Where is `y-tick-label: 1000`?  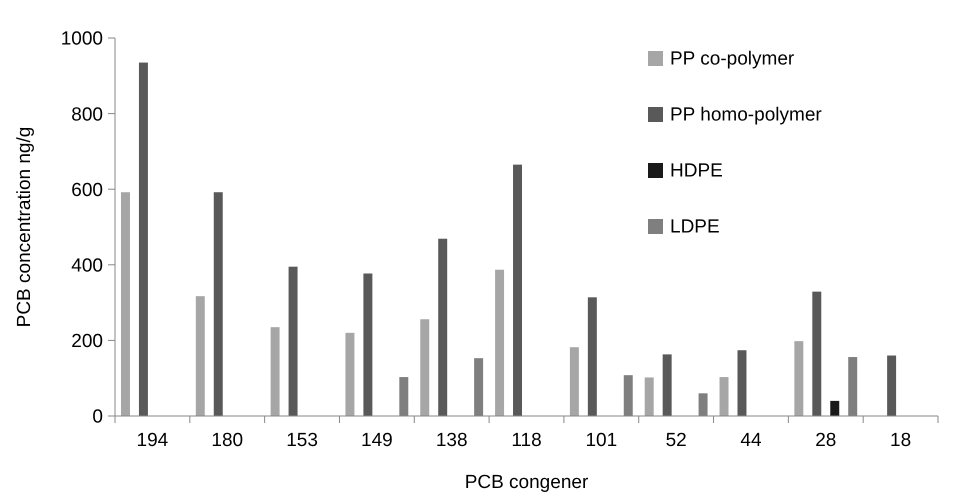
y-tick-label: 1000 is located at coordinates (81, 39).